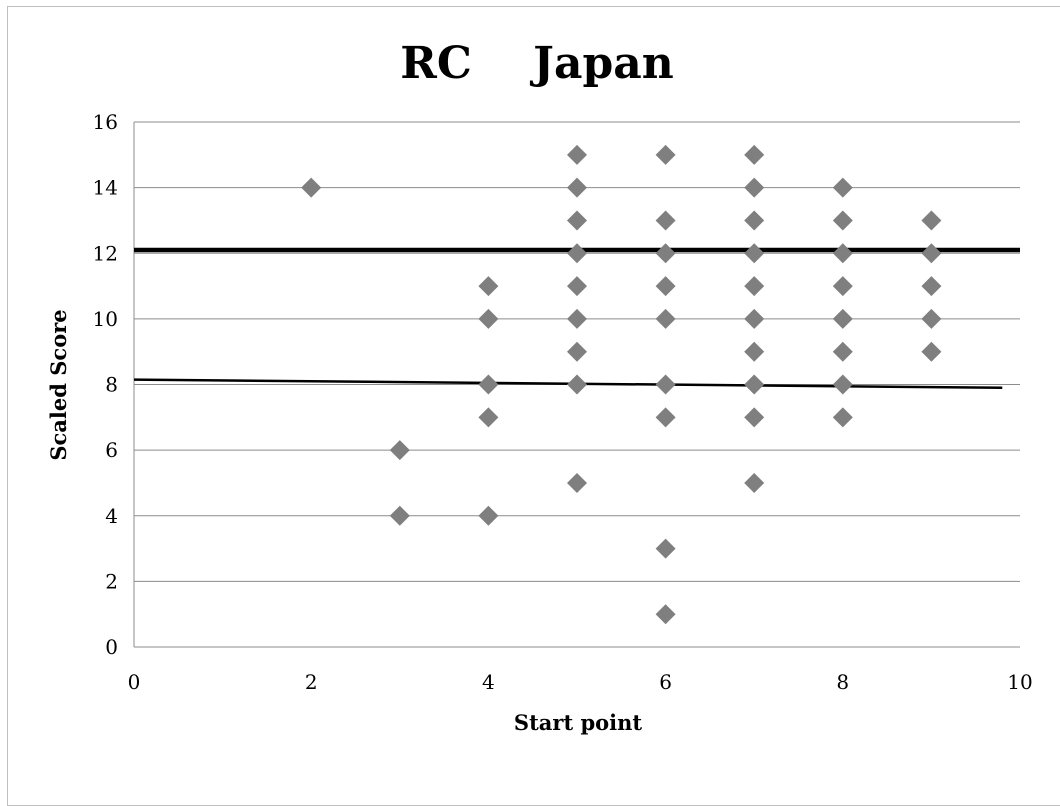 Image resolution: width=1060 pixels, height=806 pixels. What do you see at coordinates (105, 319) in the screenshot?
I see `y-tick-label: 10` at bounding box center [105, 319].